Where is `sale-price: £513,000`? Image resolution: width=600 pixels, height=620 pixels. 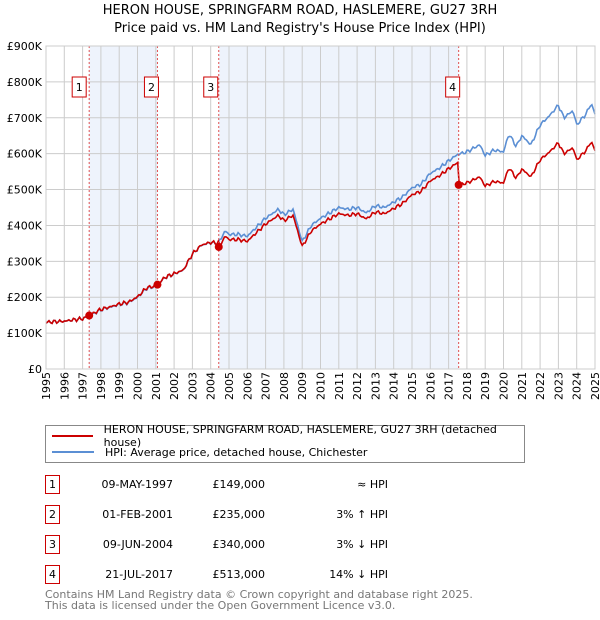
sale-price: £513,000 is located at coordinates (239, 574).